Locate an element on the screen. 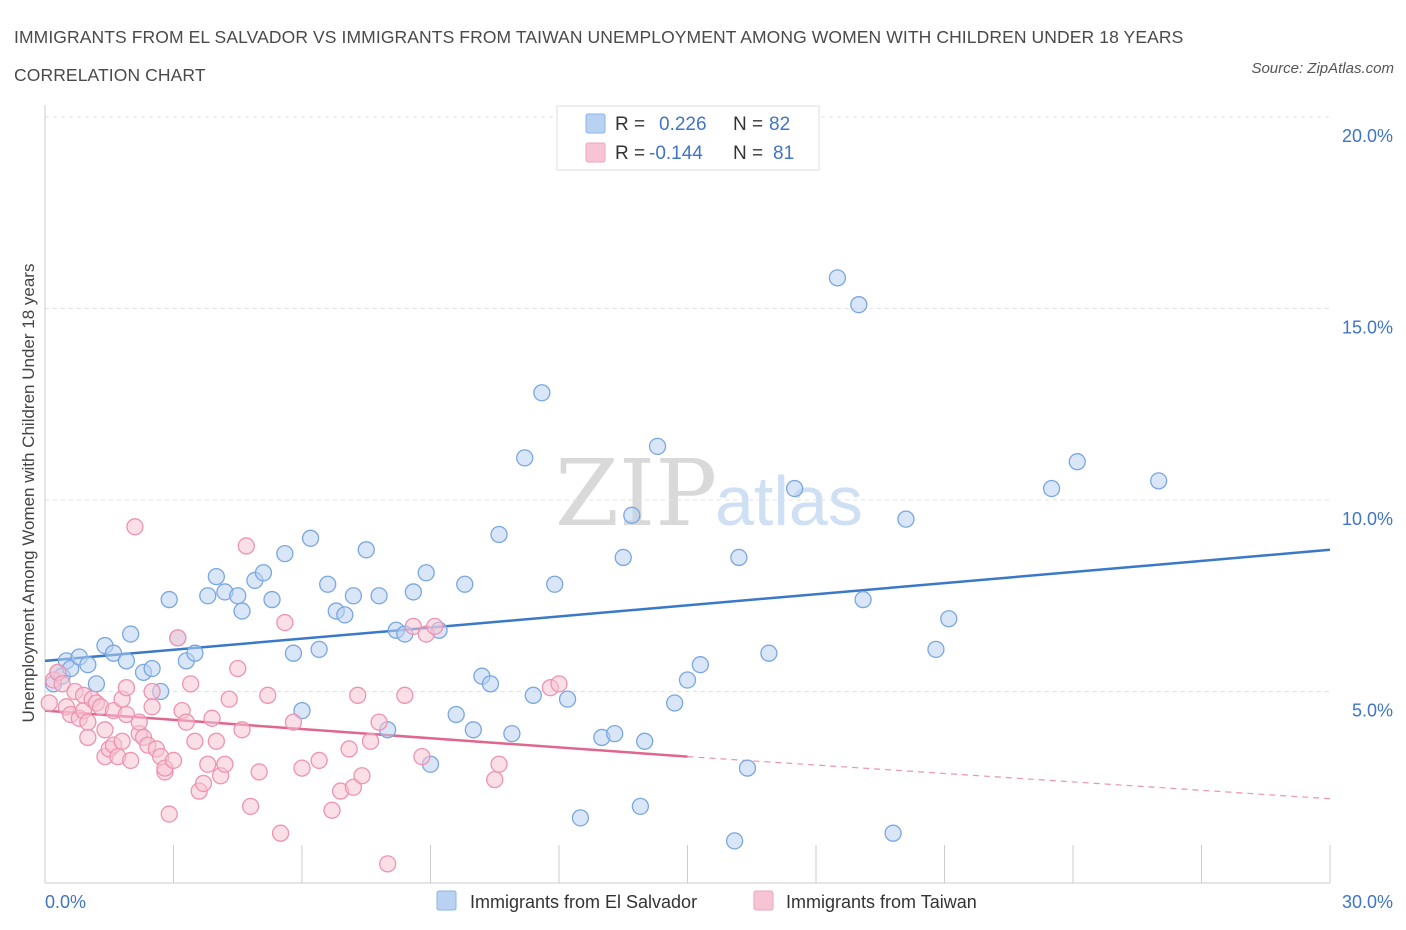  series-legend-swatch-taiwan is located at coordinates (763, 900).